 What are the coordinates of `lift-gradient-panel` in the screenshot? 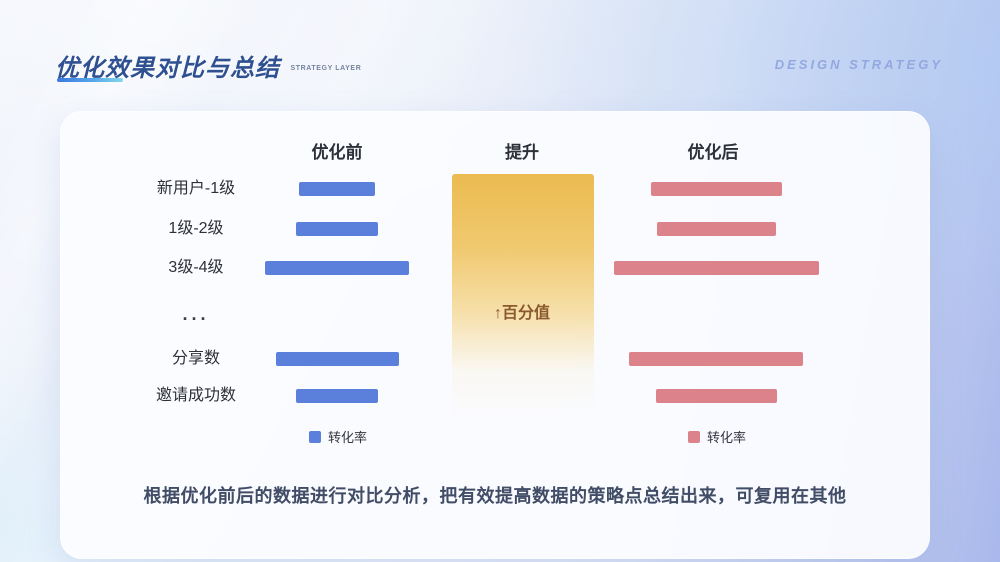 It's located at (523, 297).